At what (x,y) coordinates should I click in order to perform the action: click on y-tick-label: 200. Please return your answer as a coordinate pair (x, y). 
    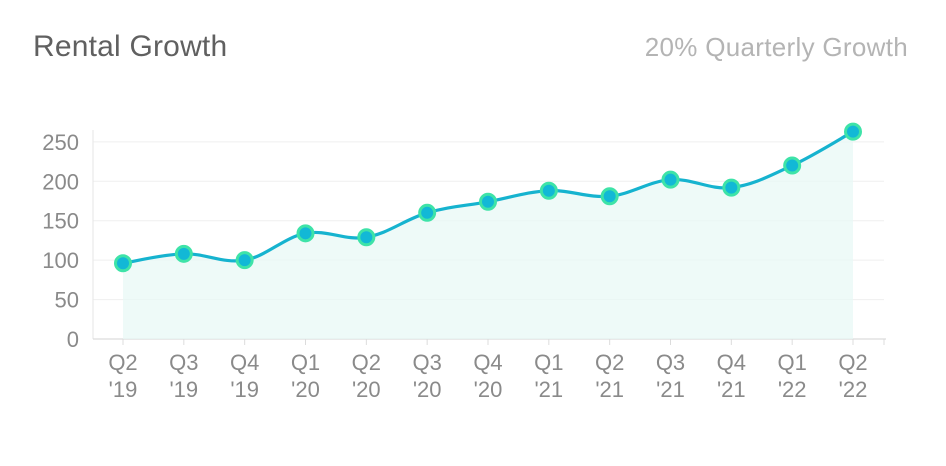
    Looking at the image, I should click on (60, 181).